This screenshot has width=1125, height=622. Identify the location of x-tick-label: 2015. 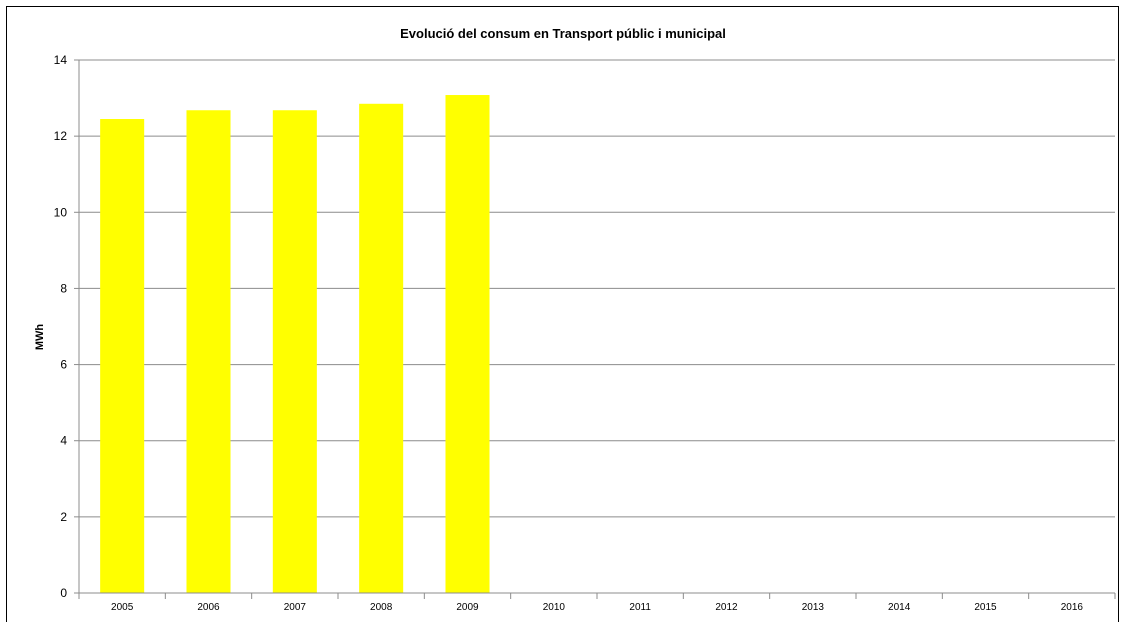
(985, 607).